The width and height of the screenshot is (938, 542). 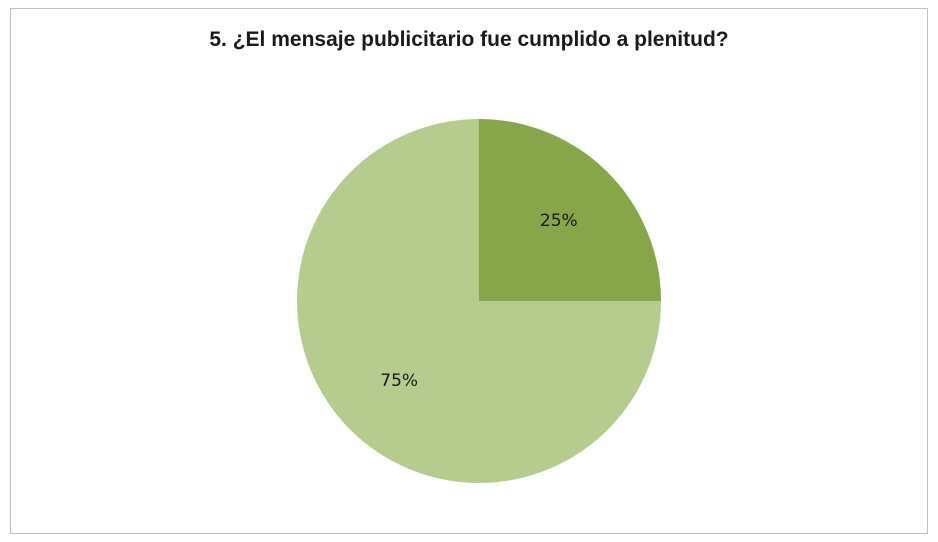 I want to click on pie-slice-label-1: 75%, so click(x=399, y=381).